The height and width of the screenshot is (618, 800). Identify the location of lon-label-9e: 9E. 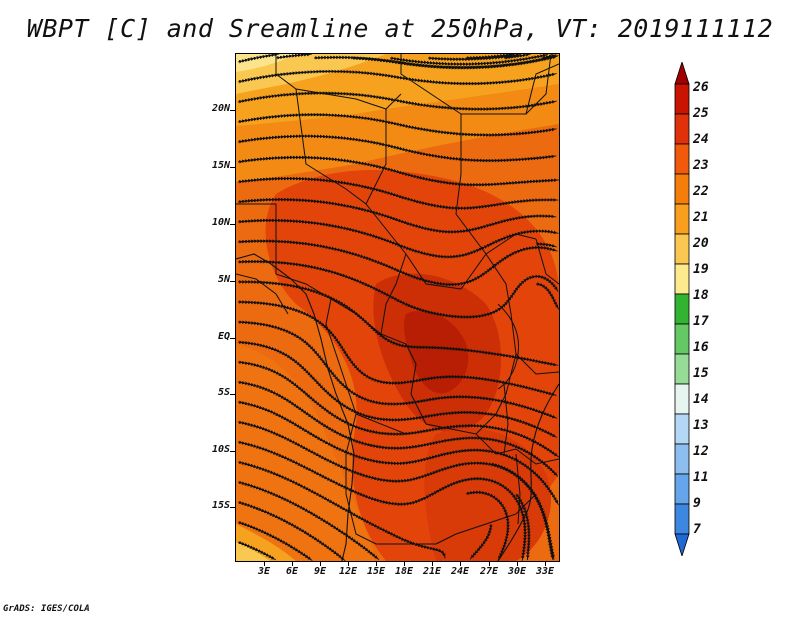
(320, 571).